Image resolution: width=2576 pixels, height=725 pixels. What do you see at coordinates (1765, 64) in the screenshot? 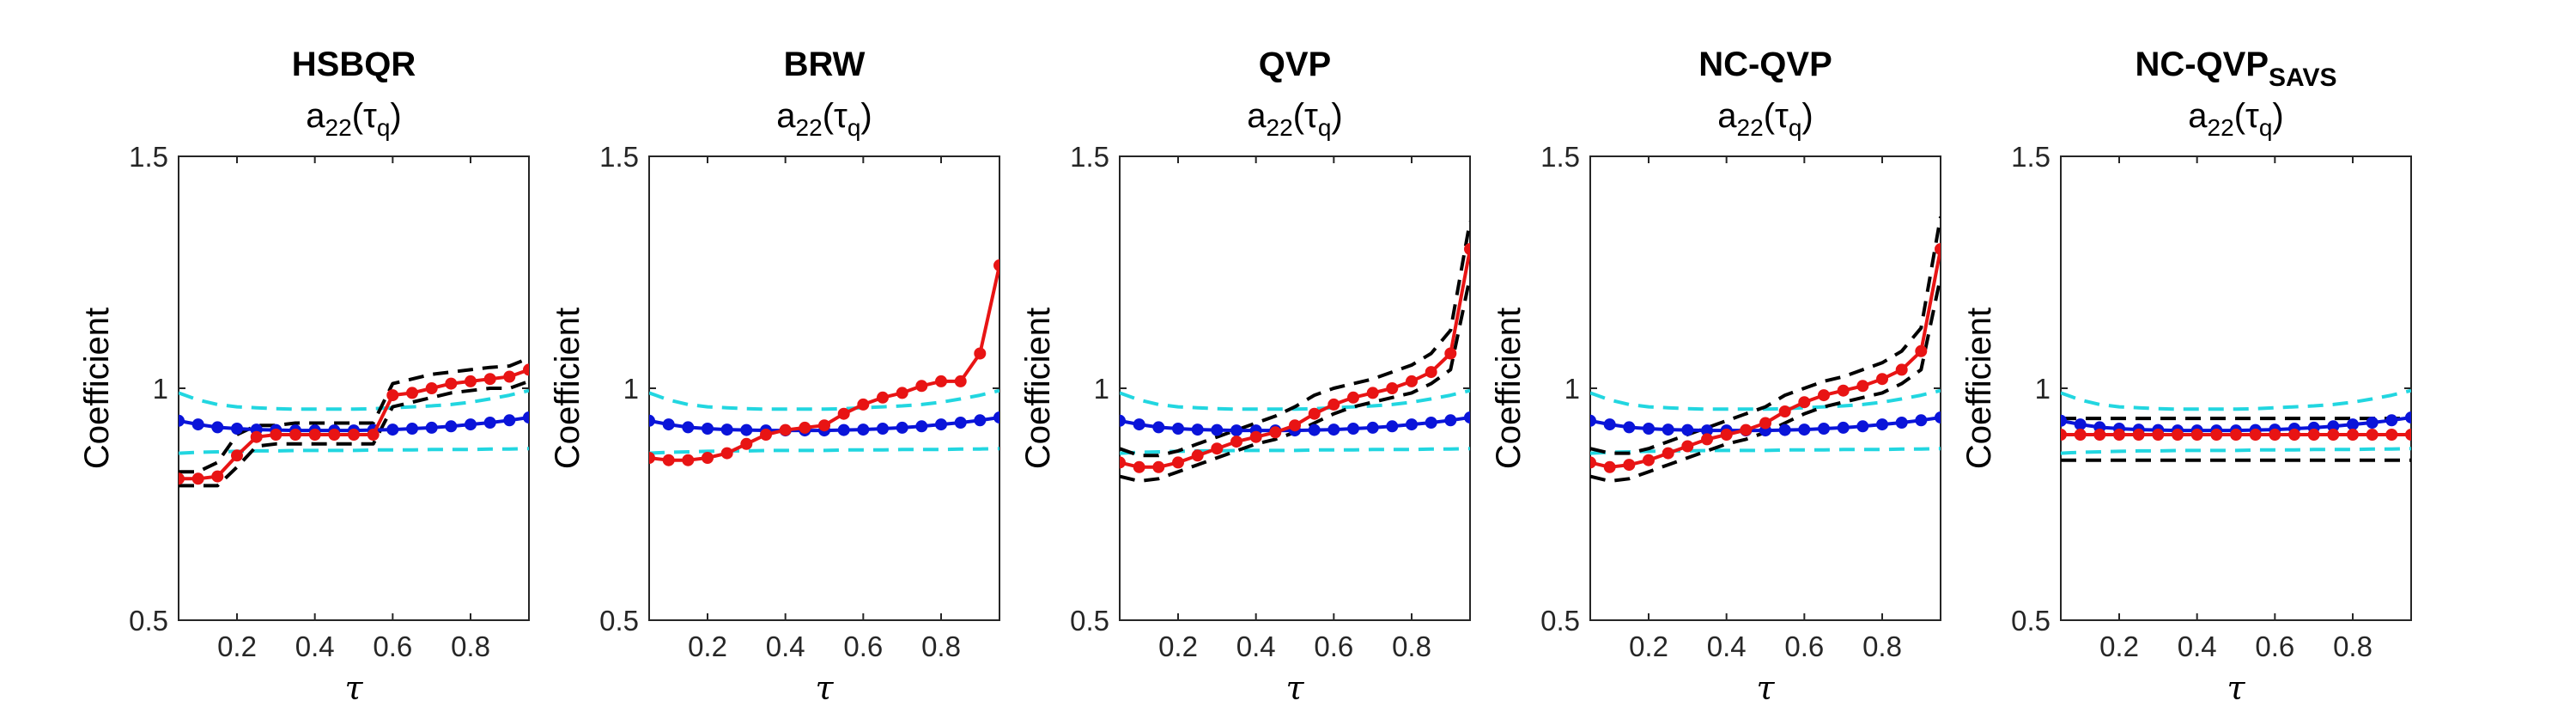
I see `panel-title: NC-QVP` at bounding box center [1765, 64].